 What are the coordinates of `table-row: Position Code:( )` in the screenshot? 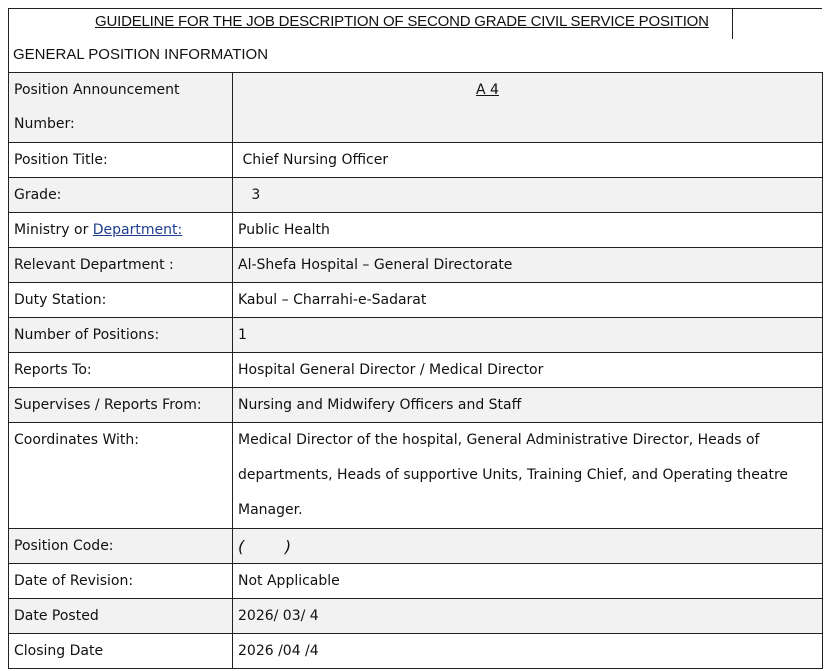 It's located at (415, 546).